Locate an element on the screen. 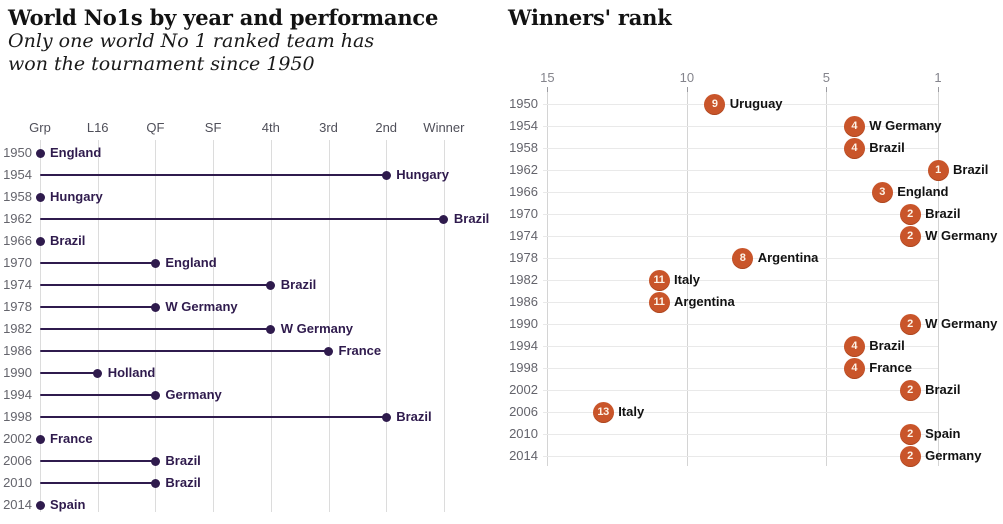  axis-tick-label-5: 5 is located at coordinates (826, 77).